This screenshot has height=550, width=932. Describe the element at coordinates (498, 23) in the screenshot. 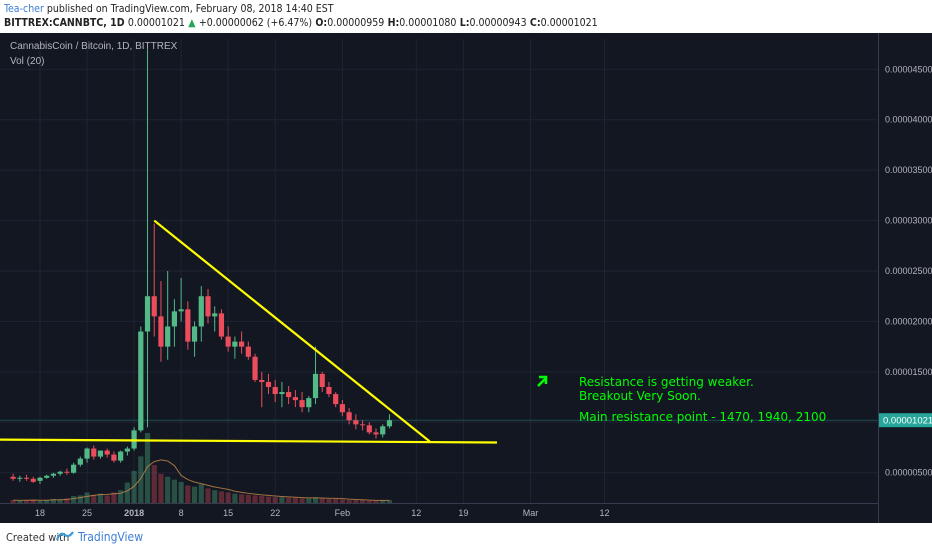

I see `low-value: 0.00000943` at that location.